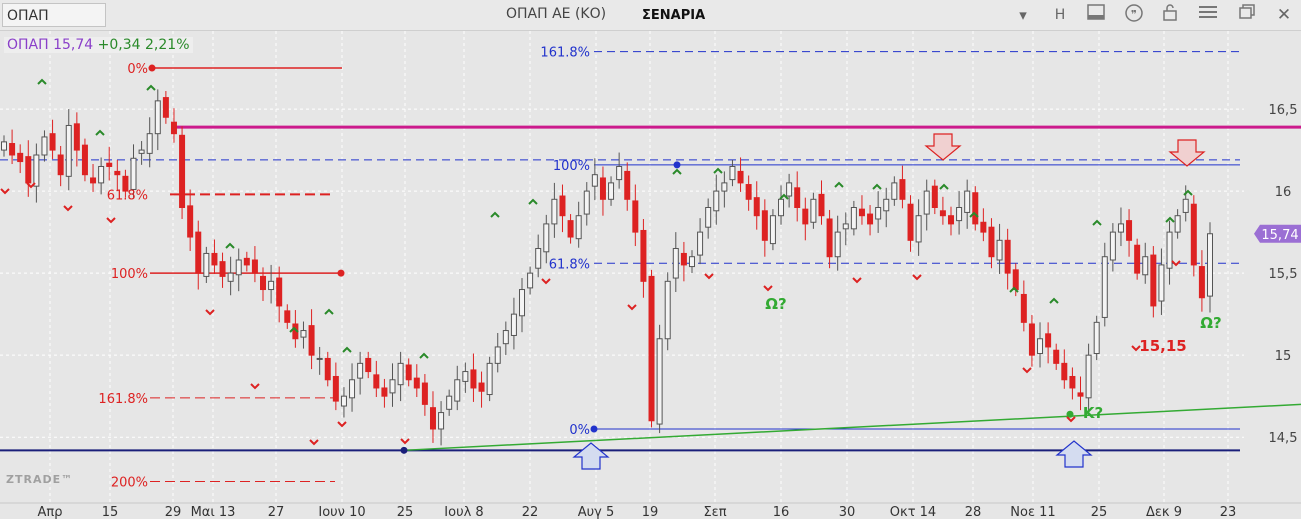 This screenshot has height=519, width=1301. What do you see at coordinates (123, 399) in the screenshot?
I see `red-fib-label: 161.8%` at bounding box center [123, 399].